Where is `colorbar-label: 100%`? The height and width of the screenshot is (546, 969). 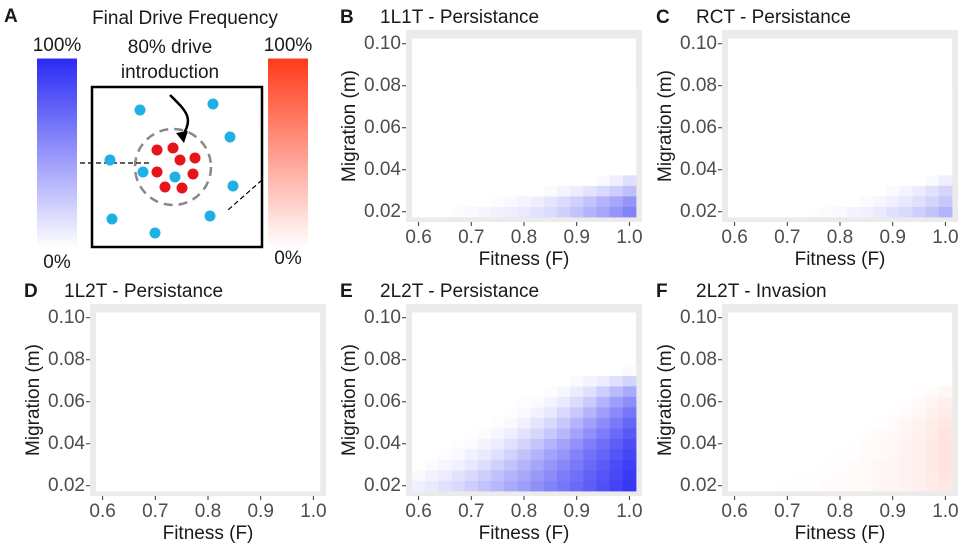
colorbar-label: 100% is located at coordinates (288, 45).